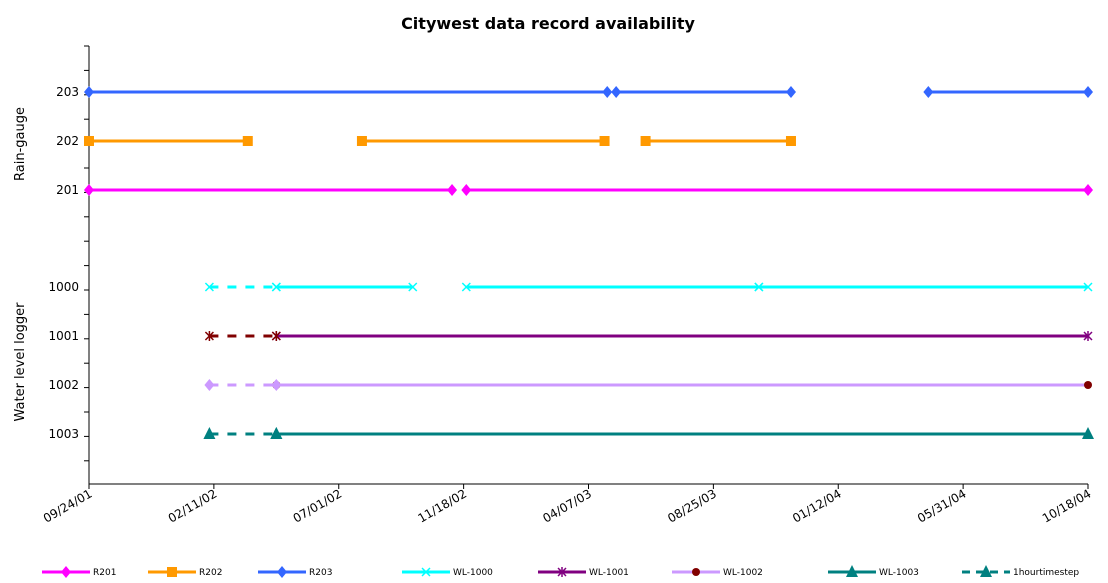  What do you see at coordinates (442, 505) in the screenshot?
I see `x-tick-label-11-18-02: 11/18/02` at bounding box center [442, 505].